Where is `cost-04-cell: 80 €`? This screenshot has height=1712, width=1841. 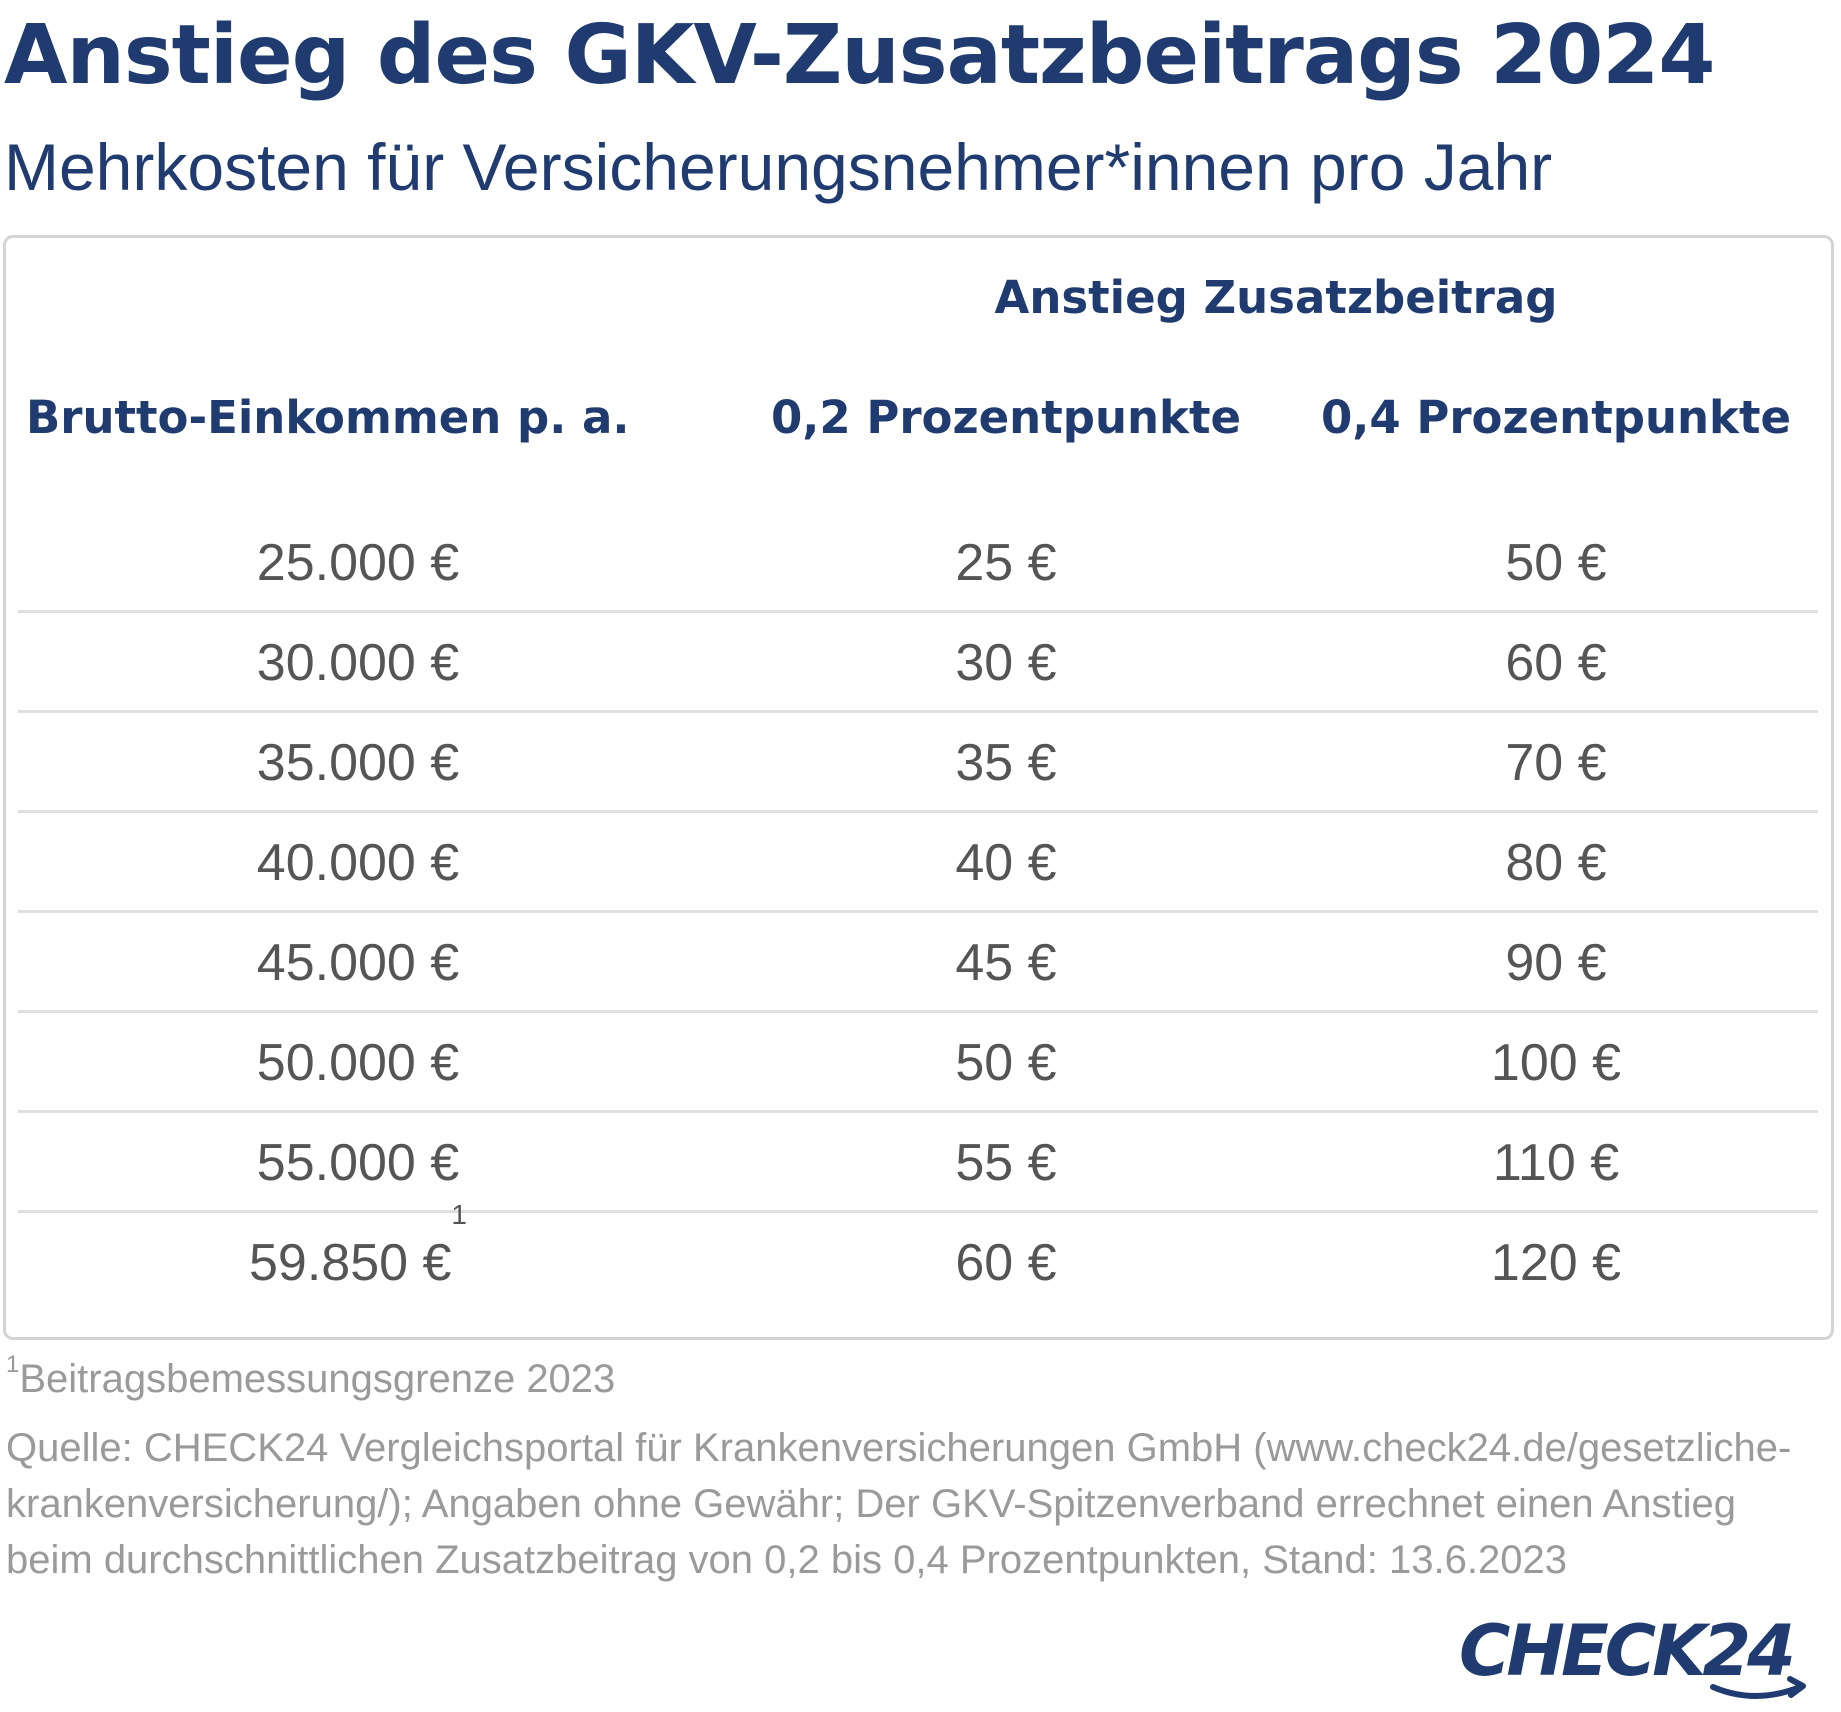
cost-04-cell: 80 € is located at coordinates (1556, 863).